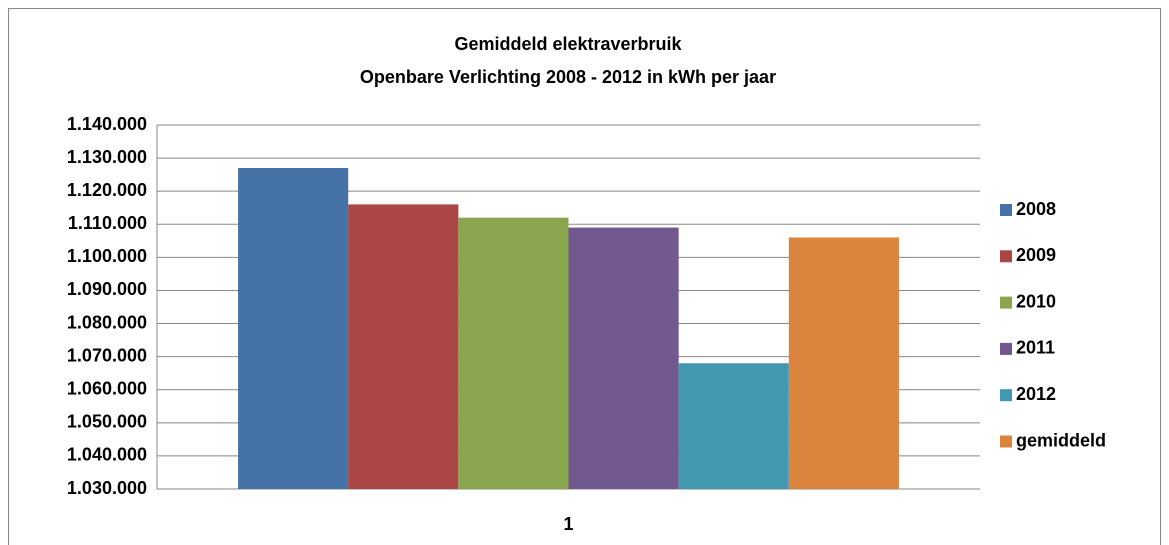  Describe the element at coordinates (1036, 255) in the screenshot. I see `legend-label: 2009` at that location.